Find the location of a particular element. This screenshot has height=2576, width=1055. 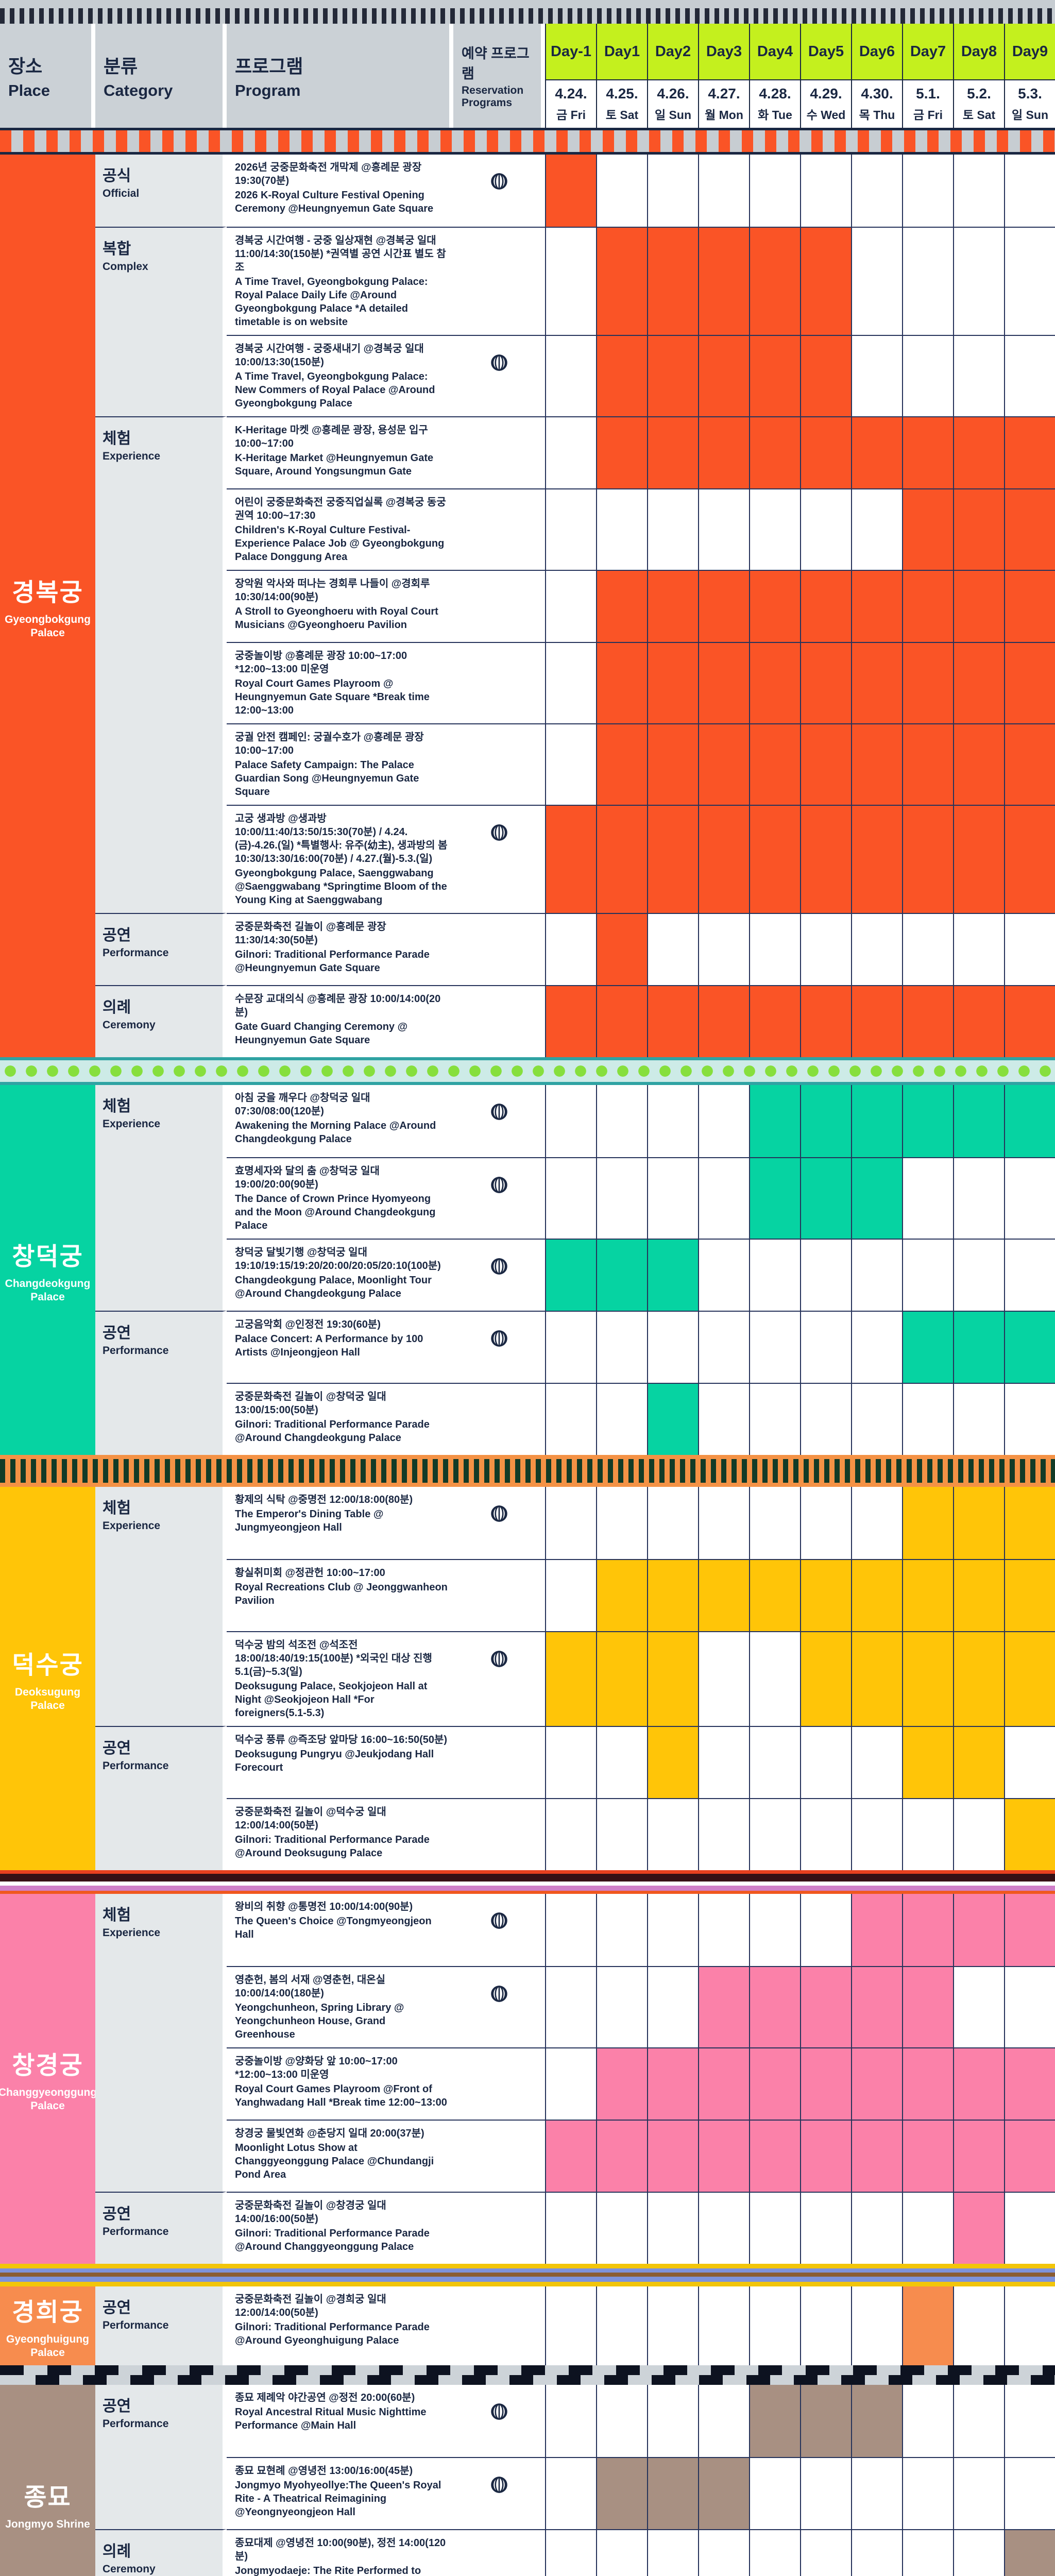

day-header-label: Day4 is located at coordinates (775, 51).